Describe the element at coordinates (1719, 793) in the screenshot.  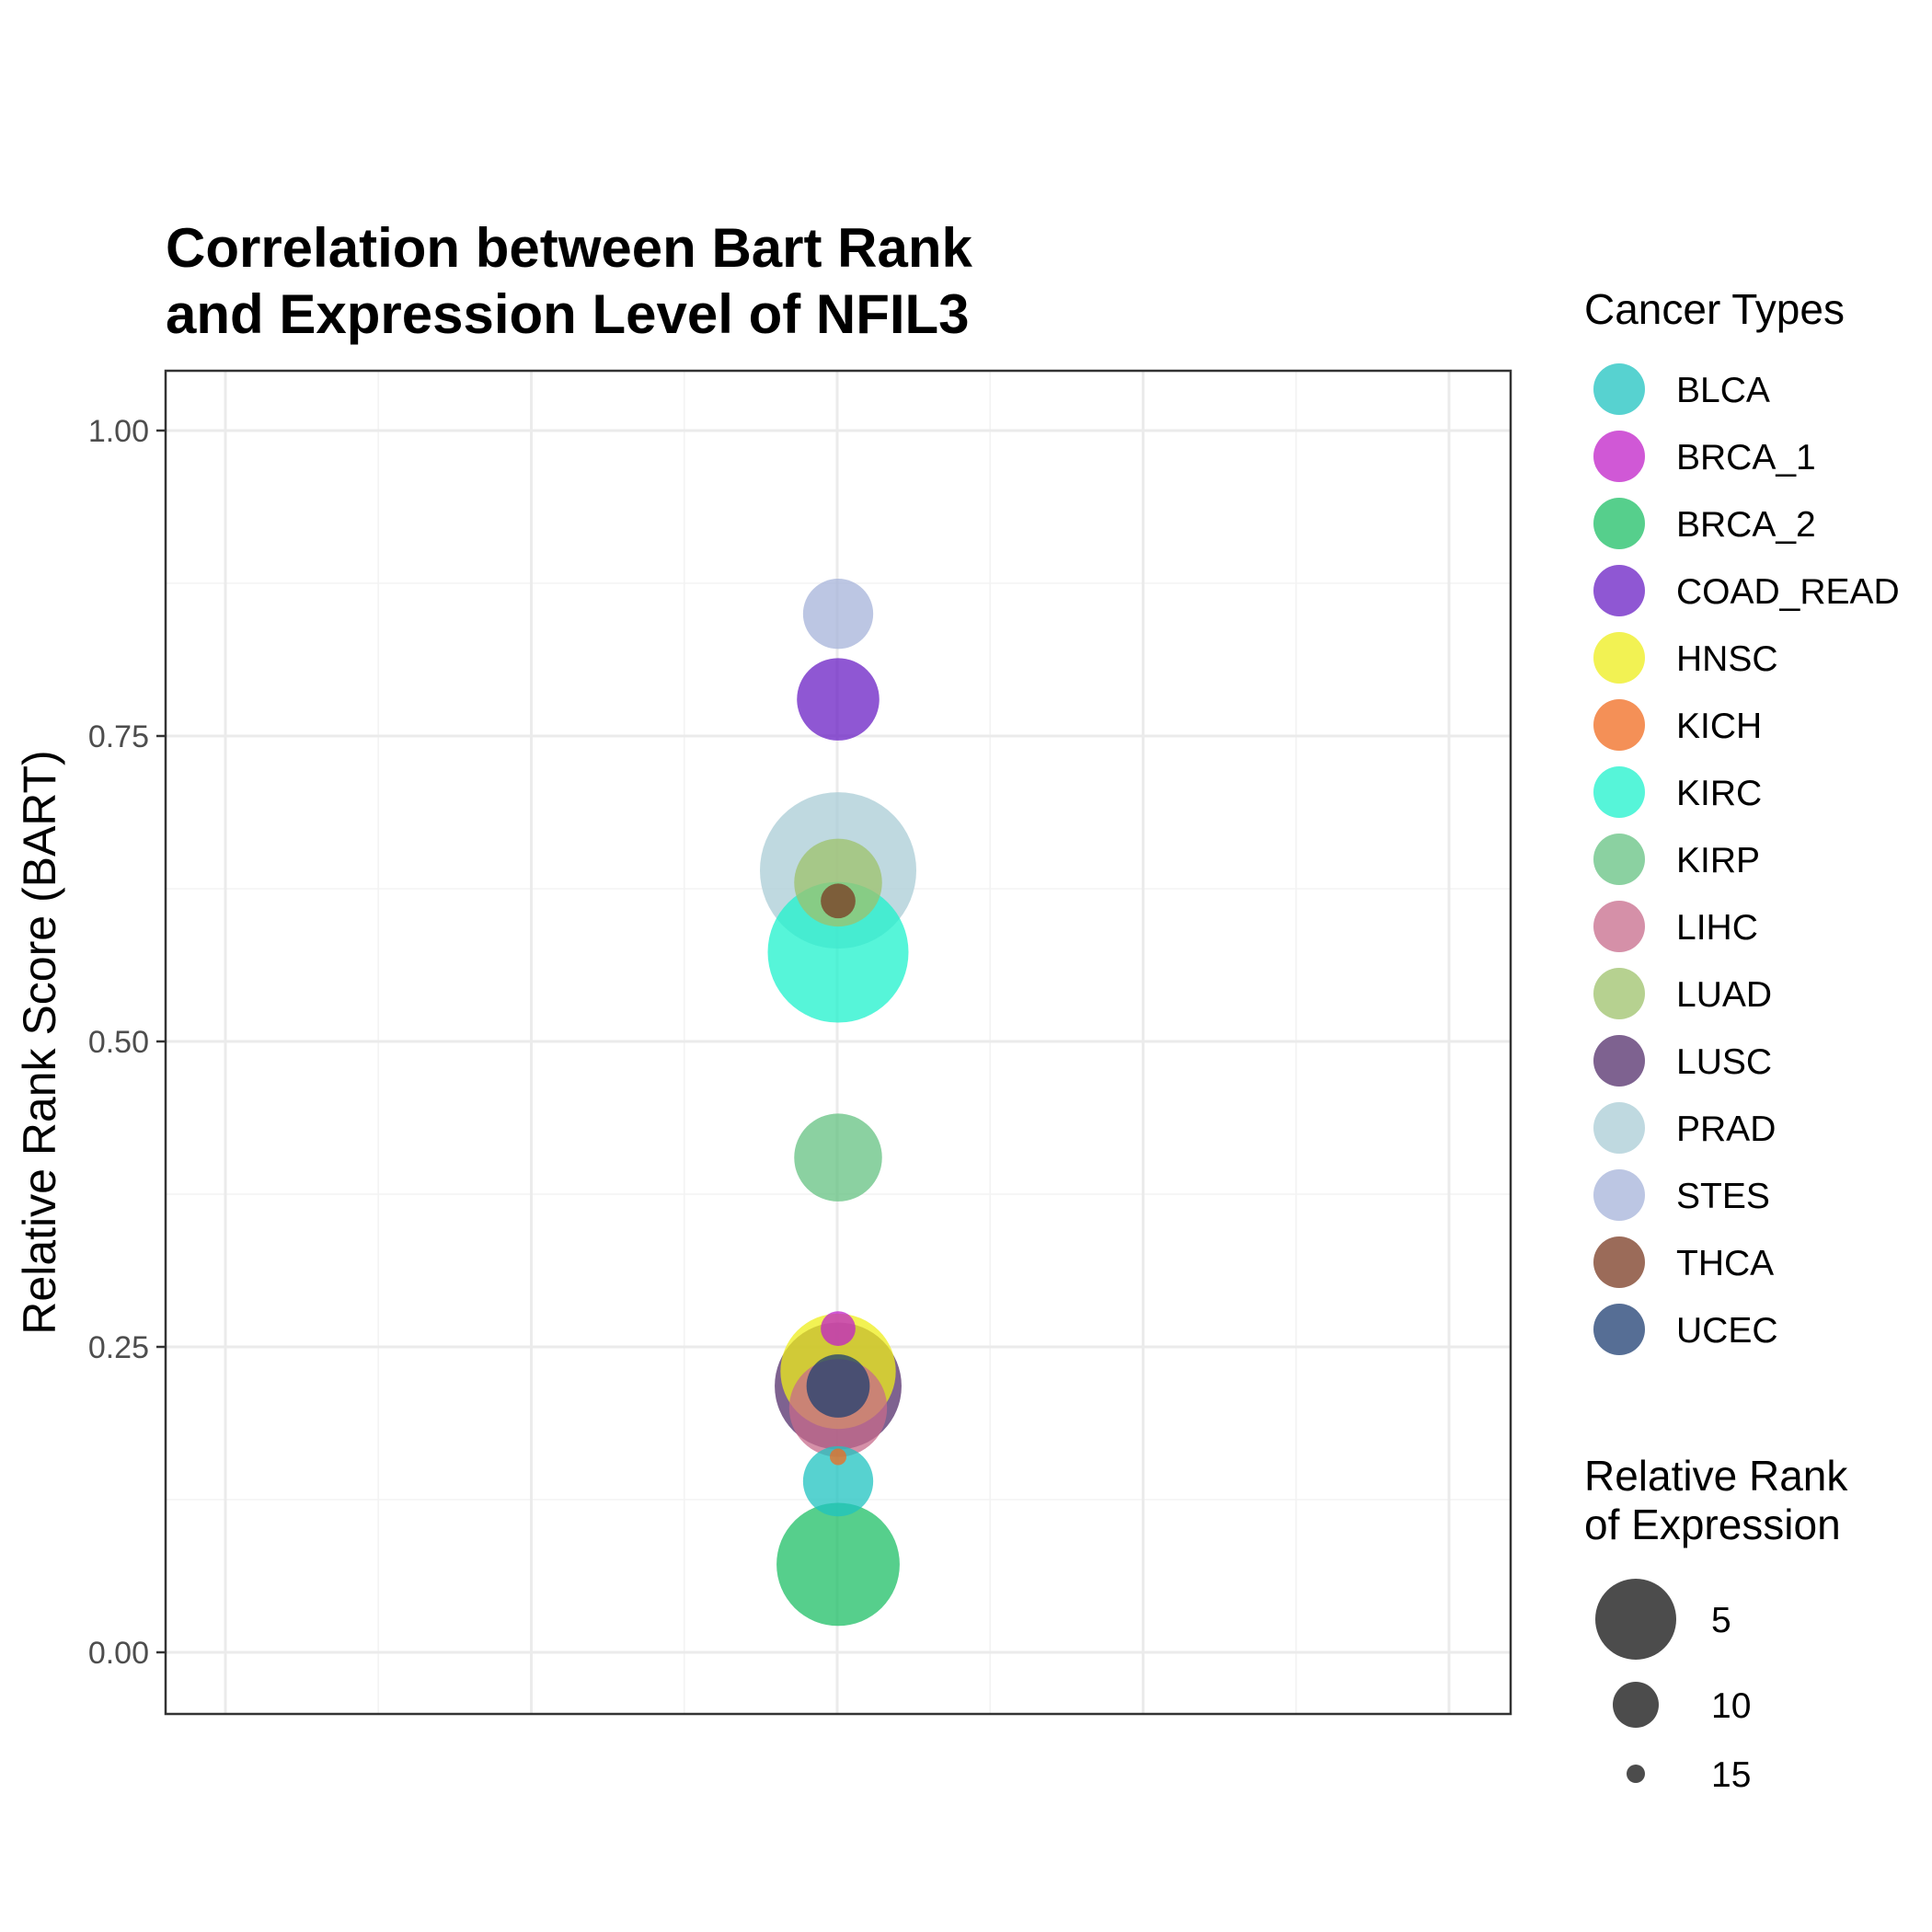
I see `legend-label-kirc: KIRC` at that location.